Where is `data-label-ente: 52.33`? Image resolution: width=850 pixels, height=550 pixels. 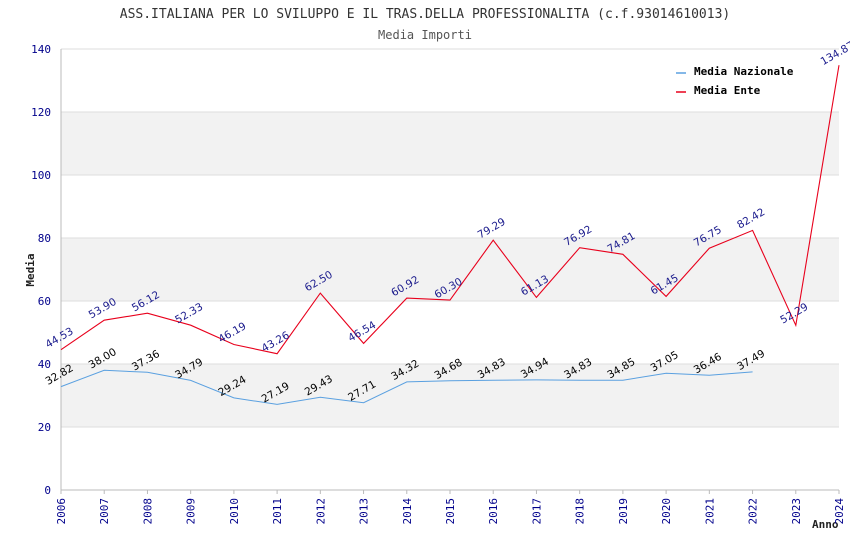 data-label-ente: 52.33 is located at coordinates (189, 313).